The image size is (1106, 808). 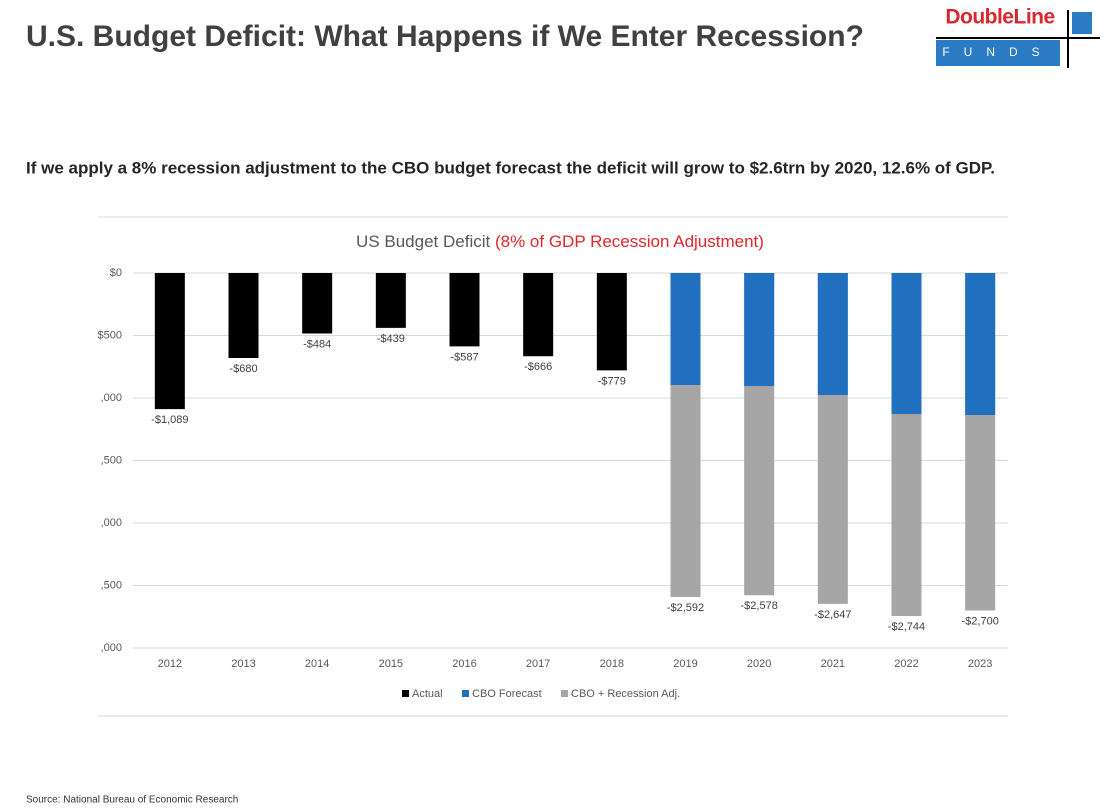 I want to click on x-tick-label: 2023, so click(x=980, y=664).